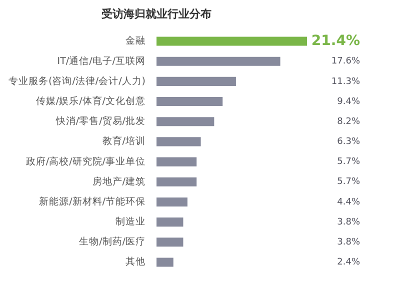 Image resolution: width=399 pixels, height=281 pixels. What do you see at coordinates (335, 40) in the screenshot?
I see `data-label: 21.4%` at bounding box center [335, 40].